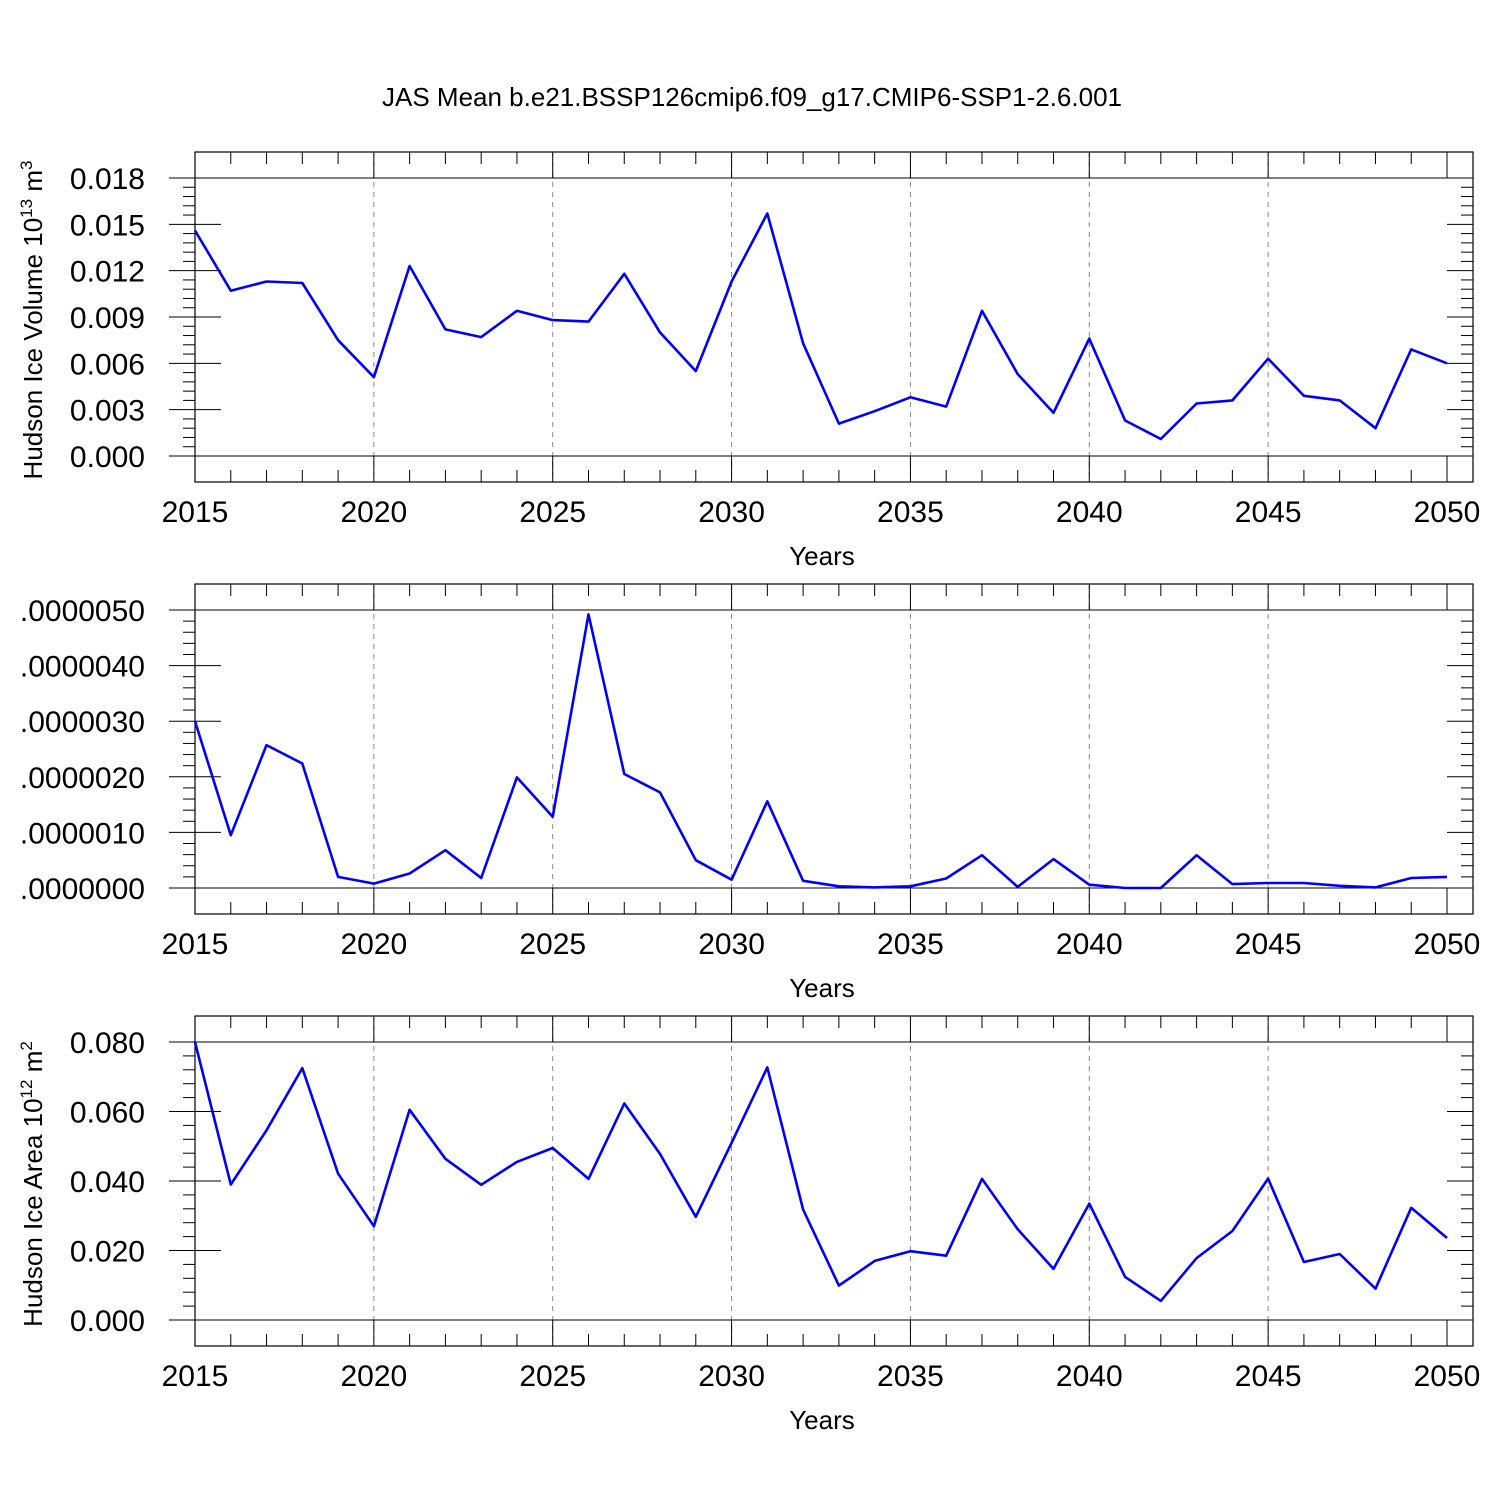 The width and height of the screenshot is (1500, 1500). Describe the element at coordinates (107, 411) in the screenshot. I see `y-tick-label: 0.003` at that location.